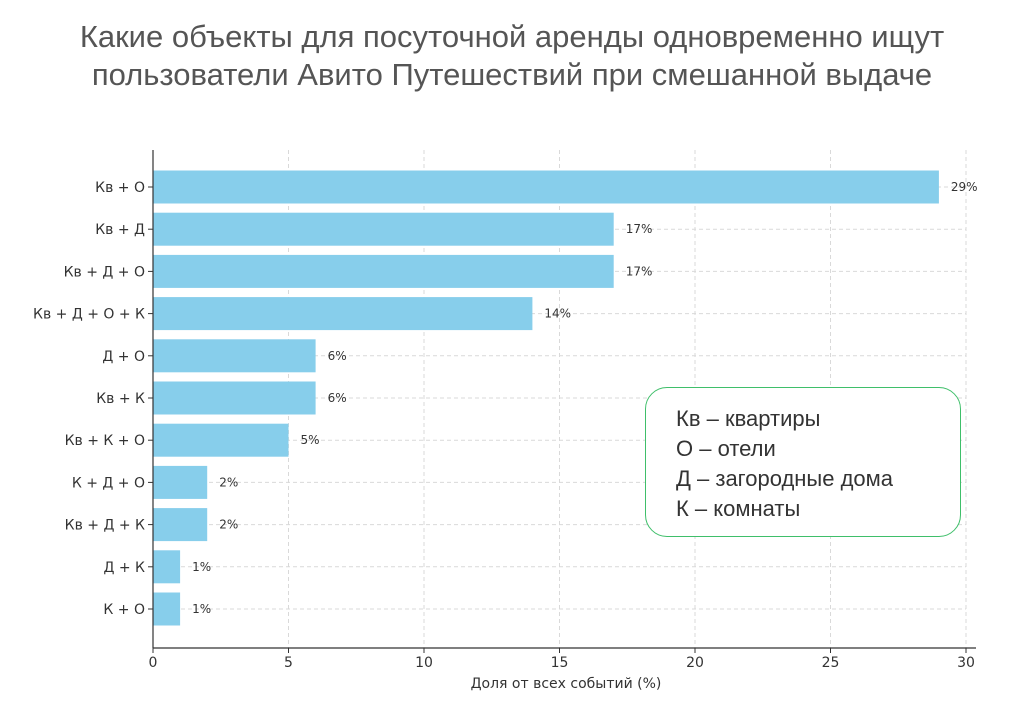  I want to click on category-label: Кв + О, so click(120, 188).